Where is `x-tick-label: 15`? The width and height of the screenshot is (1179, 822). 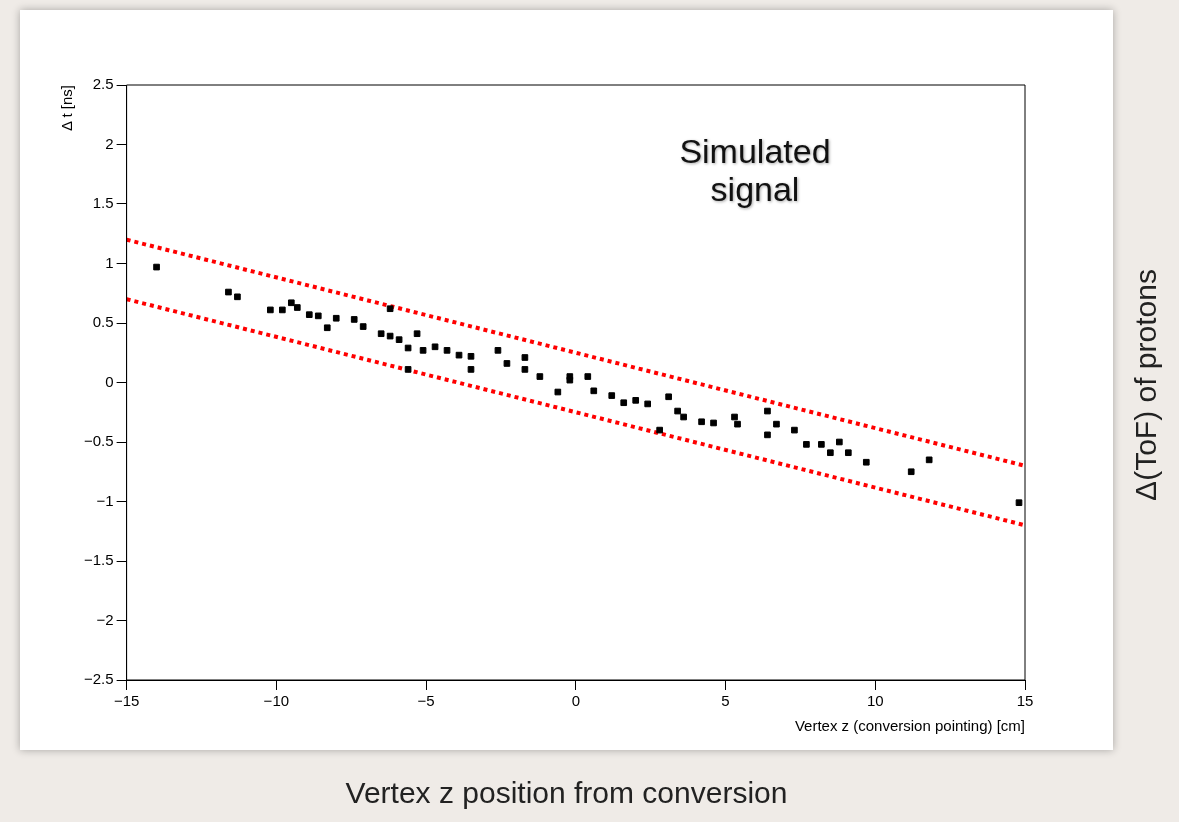 x-tick-label: 15 is located at coordinates (1025, 701).